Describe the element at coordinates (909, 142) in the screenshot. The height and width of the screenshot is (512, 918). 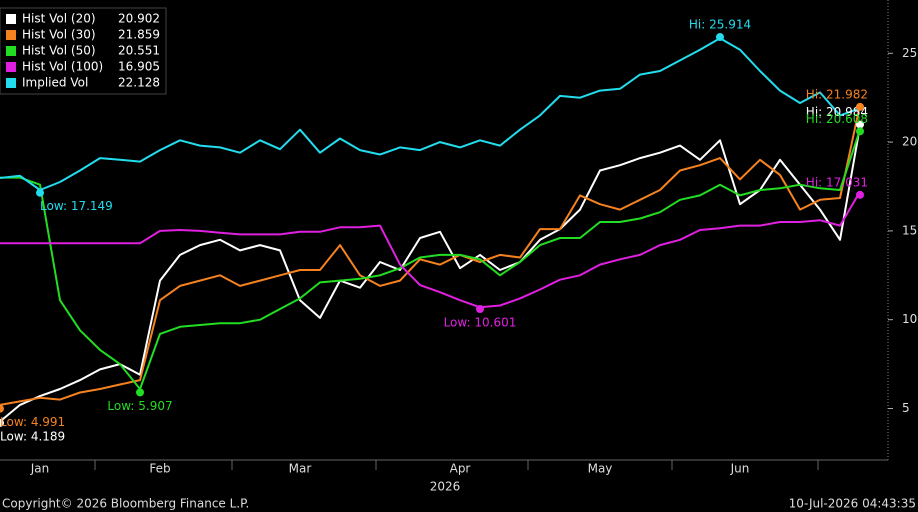
I see `y-tick-label: 20` at that location.